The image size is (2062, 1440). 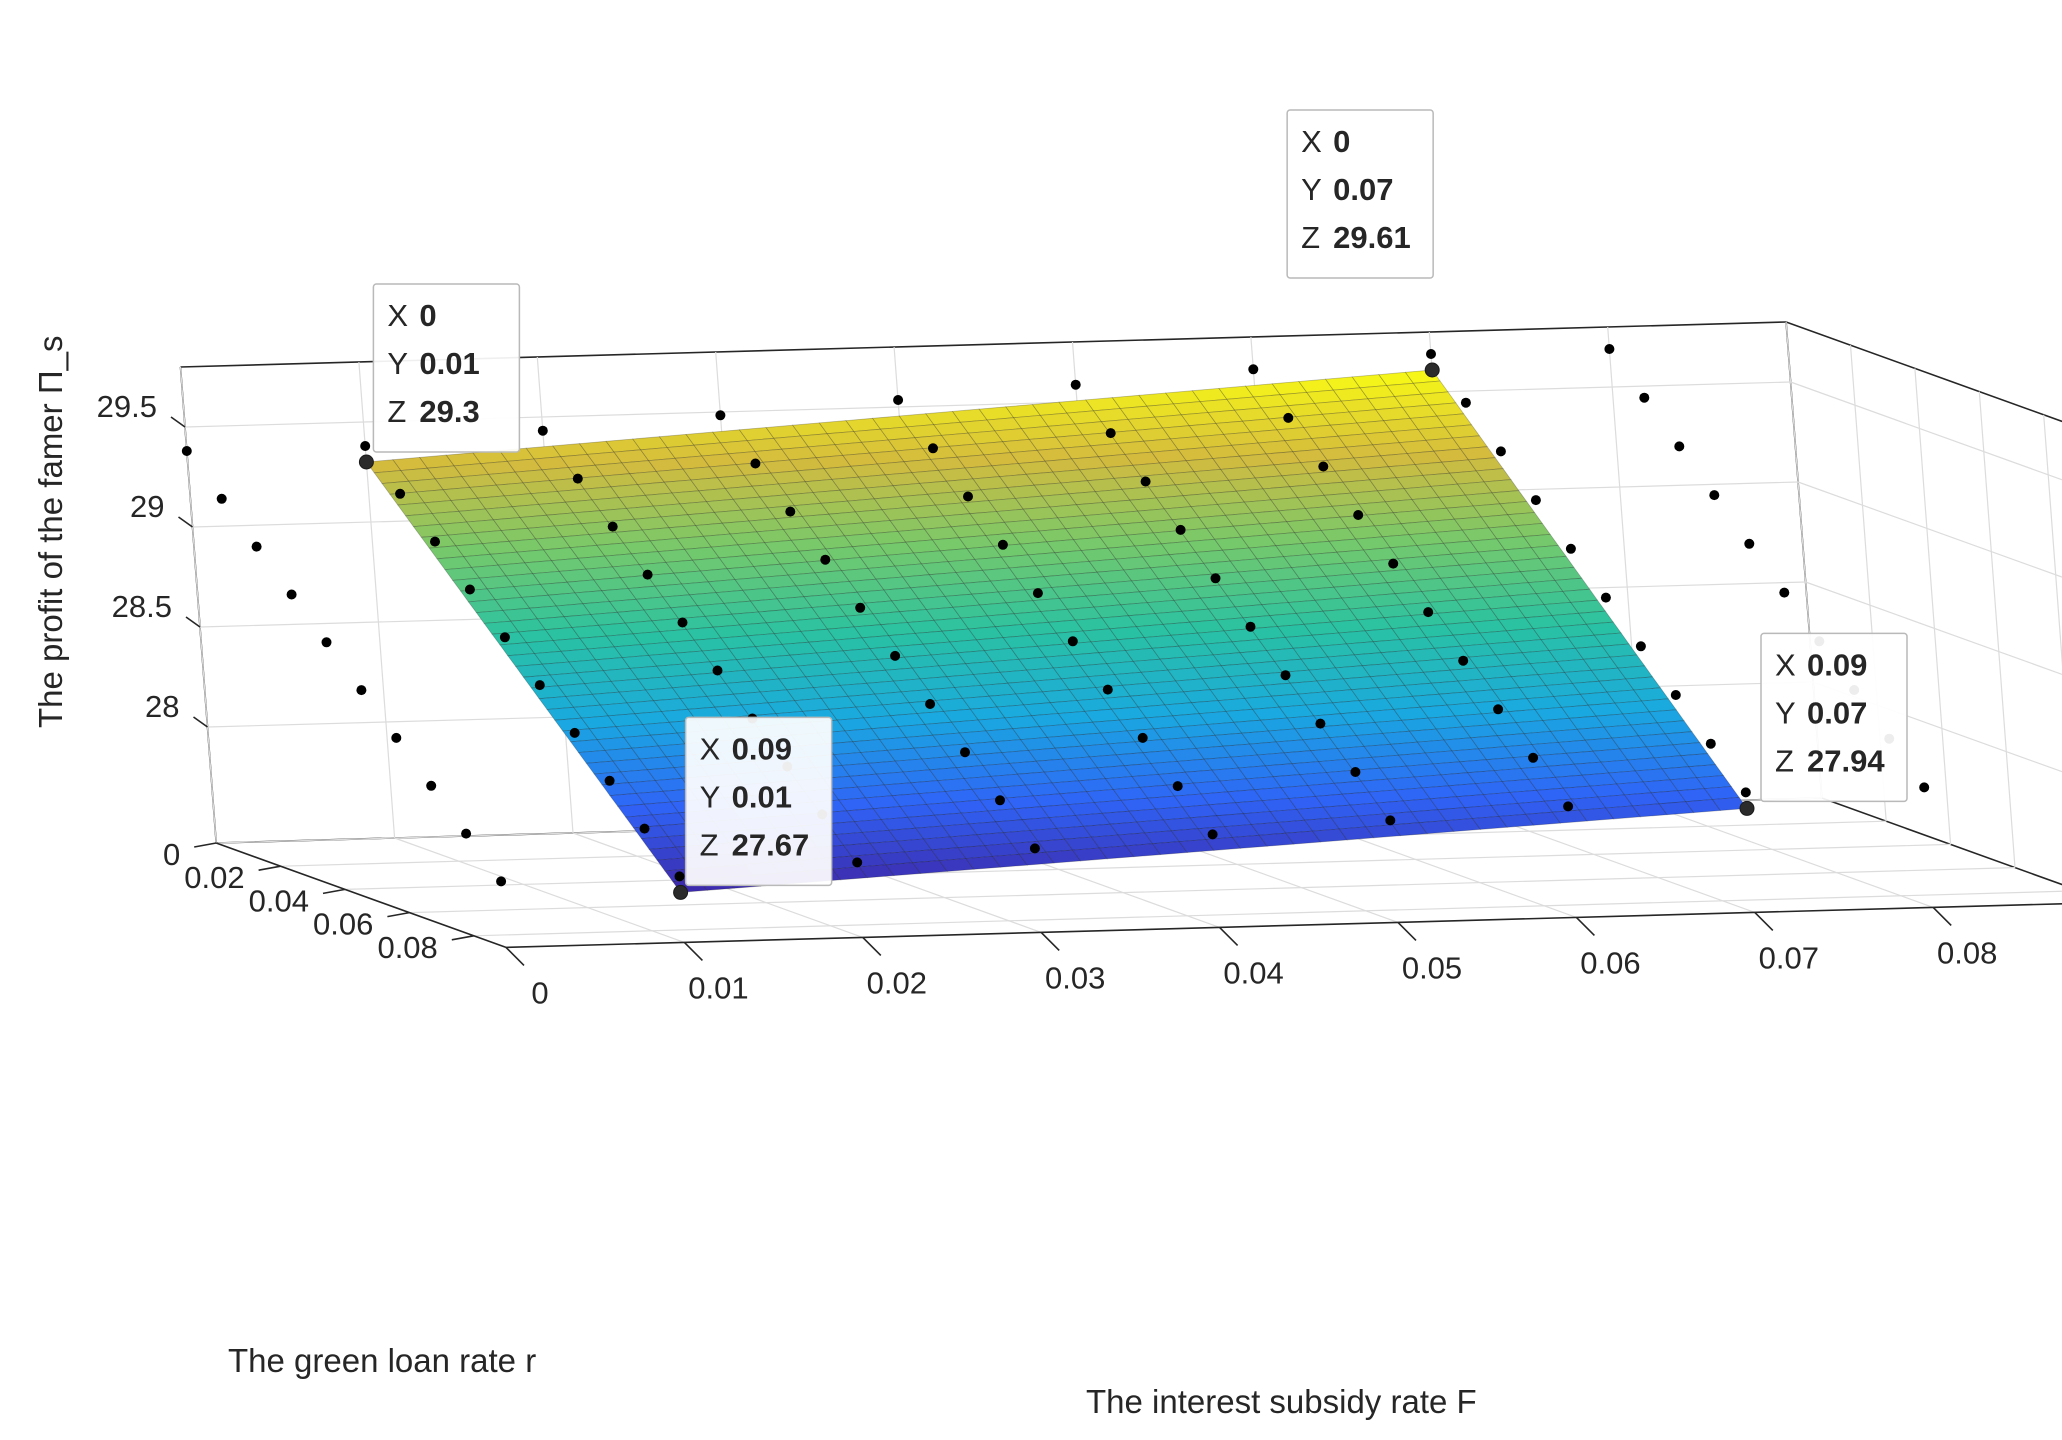 What do you see at coordinates (1372, 237) in the screenshot?
I see `datatip-value: 29.61` at bounding box center [1372, 237].